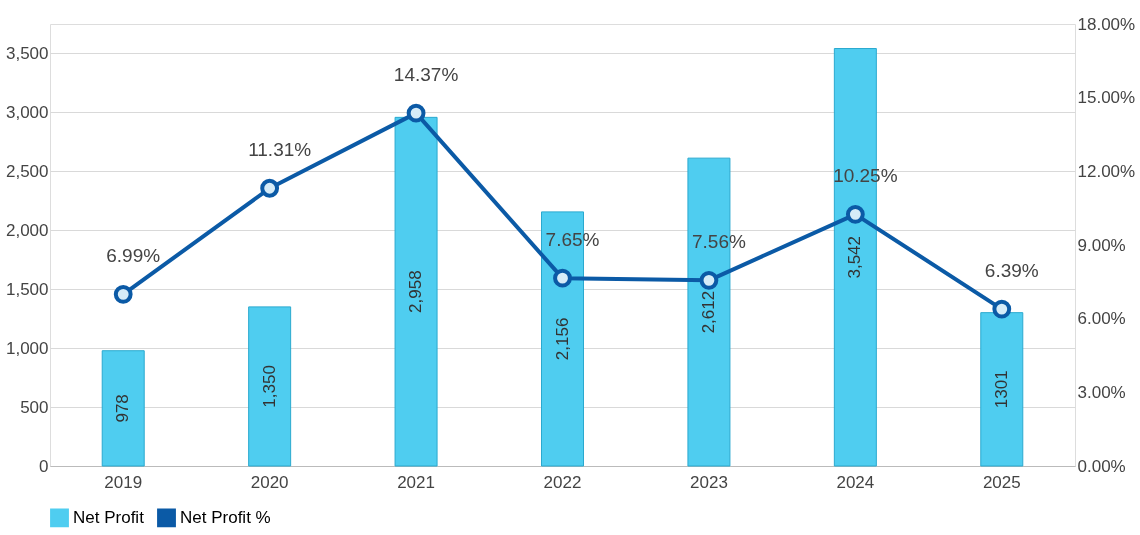 The height and width of the screenshot is (535, 1140). I want to click on data-label: 6.99%, so click(133, 256).